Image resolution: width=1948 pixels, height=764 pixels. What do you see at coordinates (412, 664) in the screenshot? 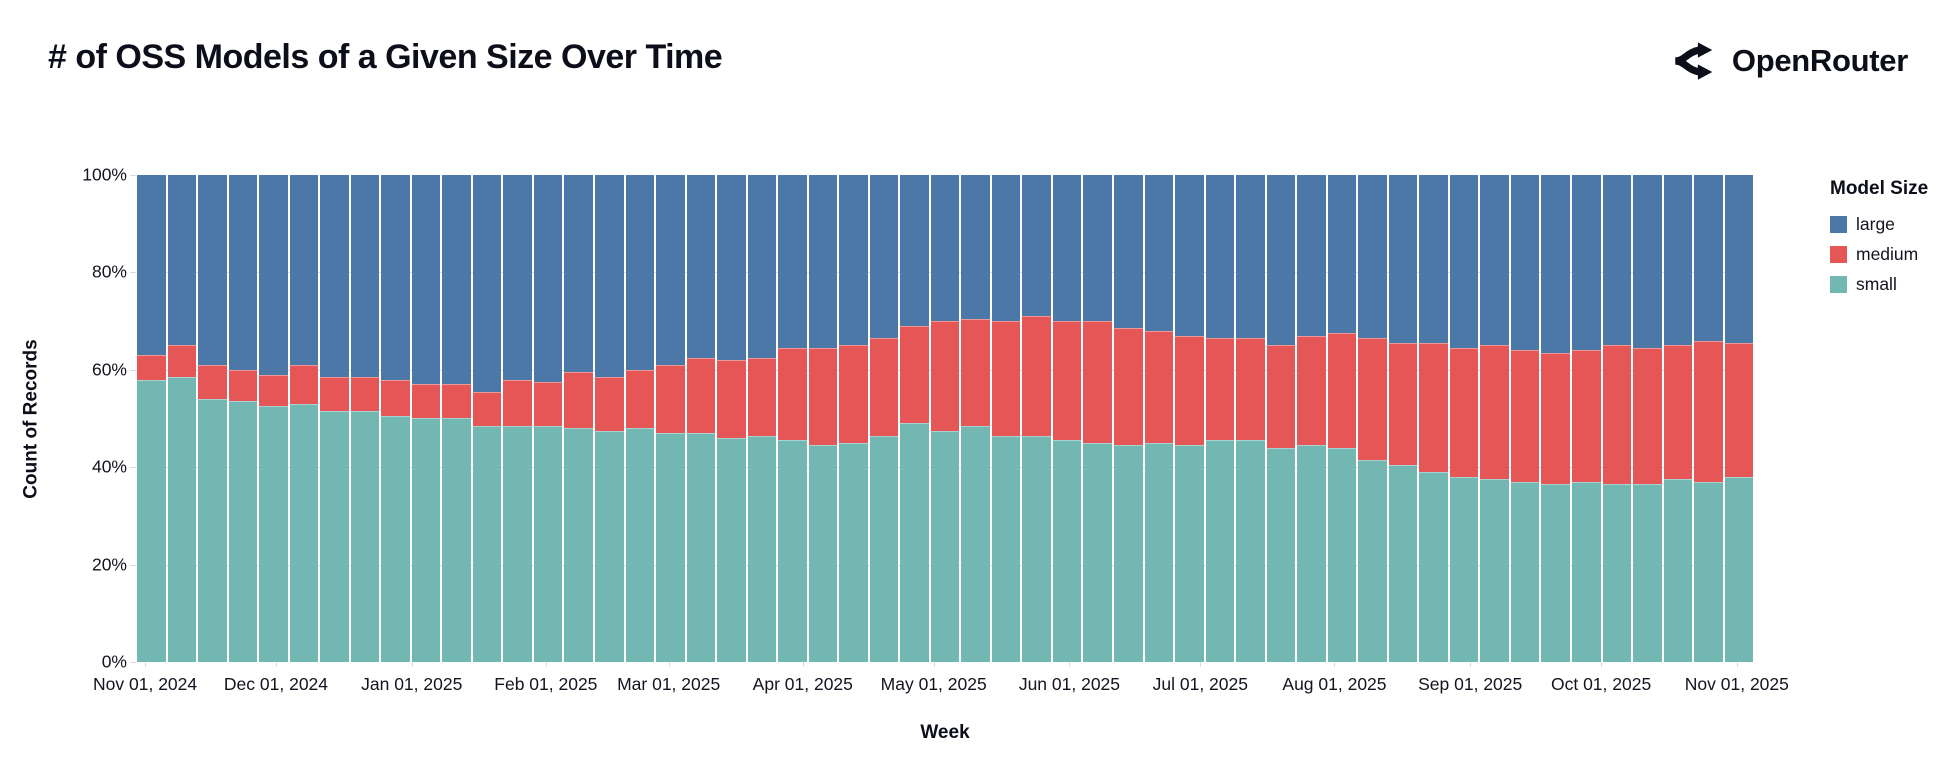
I see `x-tick-mark` at bounding box center [412, 664].